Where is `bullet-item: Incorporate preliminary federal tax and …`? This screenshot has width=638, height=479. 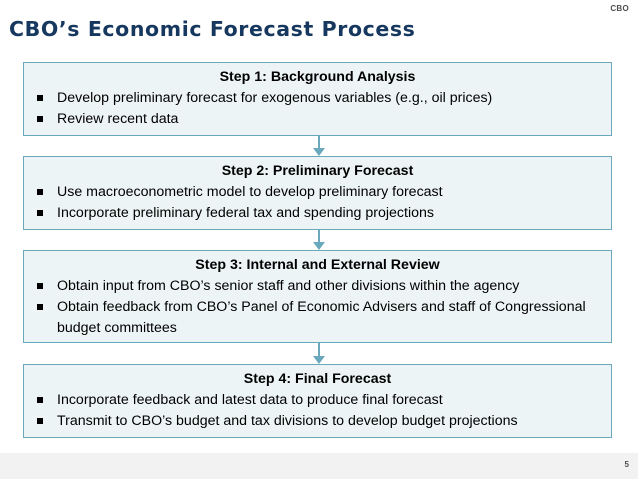
bullet-item: Incorporate preliminary federal tax and … is located at coordinates (317, 213).